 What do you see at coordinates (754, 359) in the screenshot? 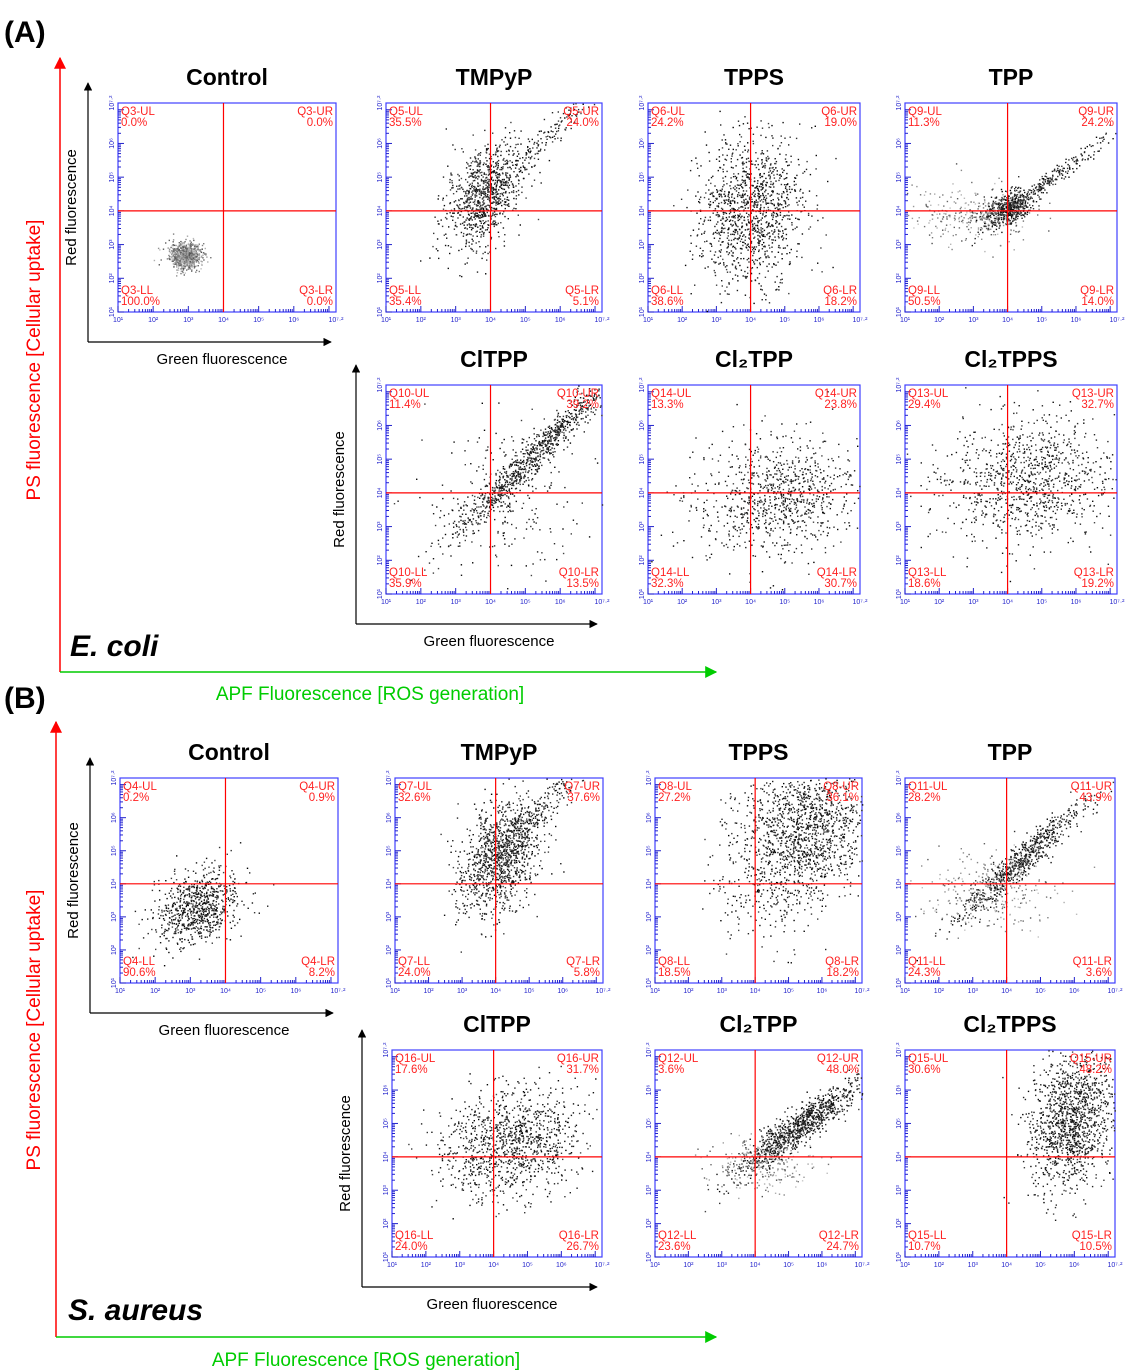
I see `plot-title: Cl₂TPP` at bounding box center [754, 359].